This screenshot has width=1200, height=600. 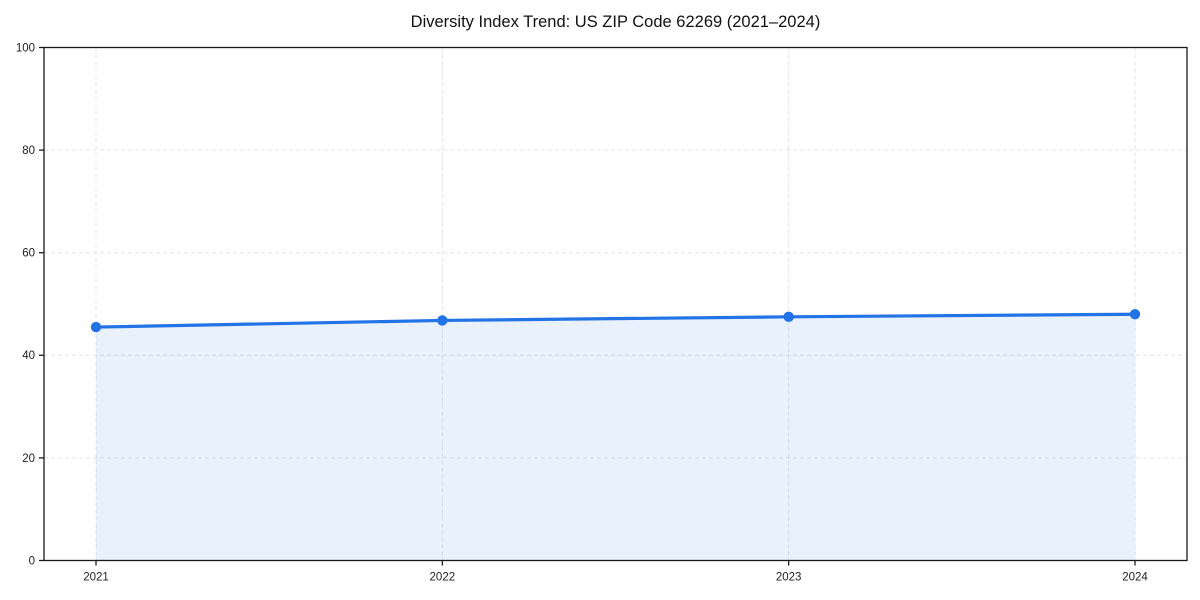 I want to click on trend-line-layer, so click(x=615, y=320).